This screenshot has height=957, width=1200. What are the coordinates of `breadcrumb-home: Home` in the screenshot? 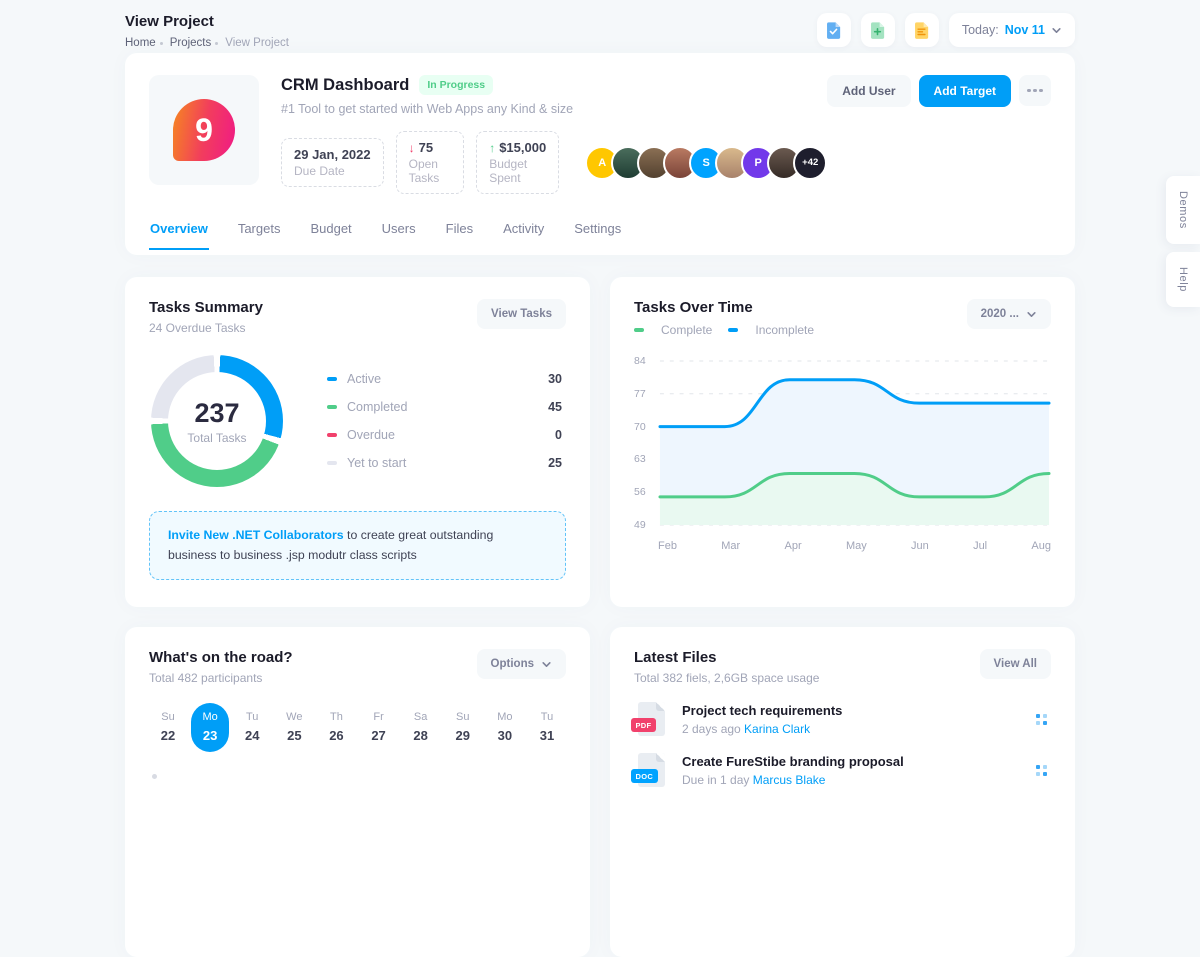 It's located at (140, 43).